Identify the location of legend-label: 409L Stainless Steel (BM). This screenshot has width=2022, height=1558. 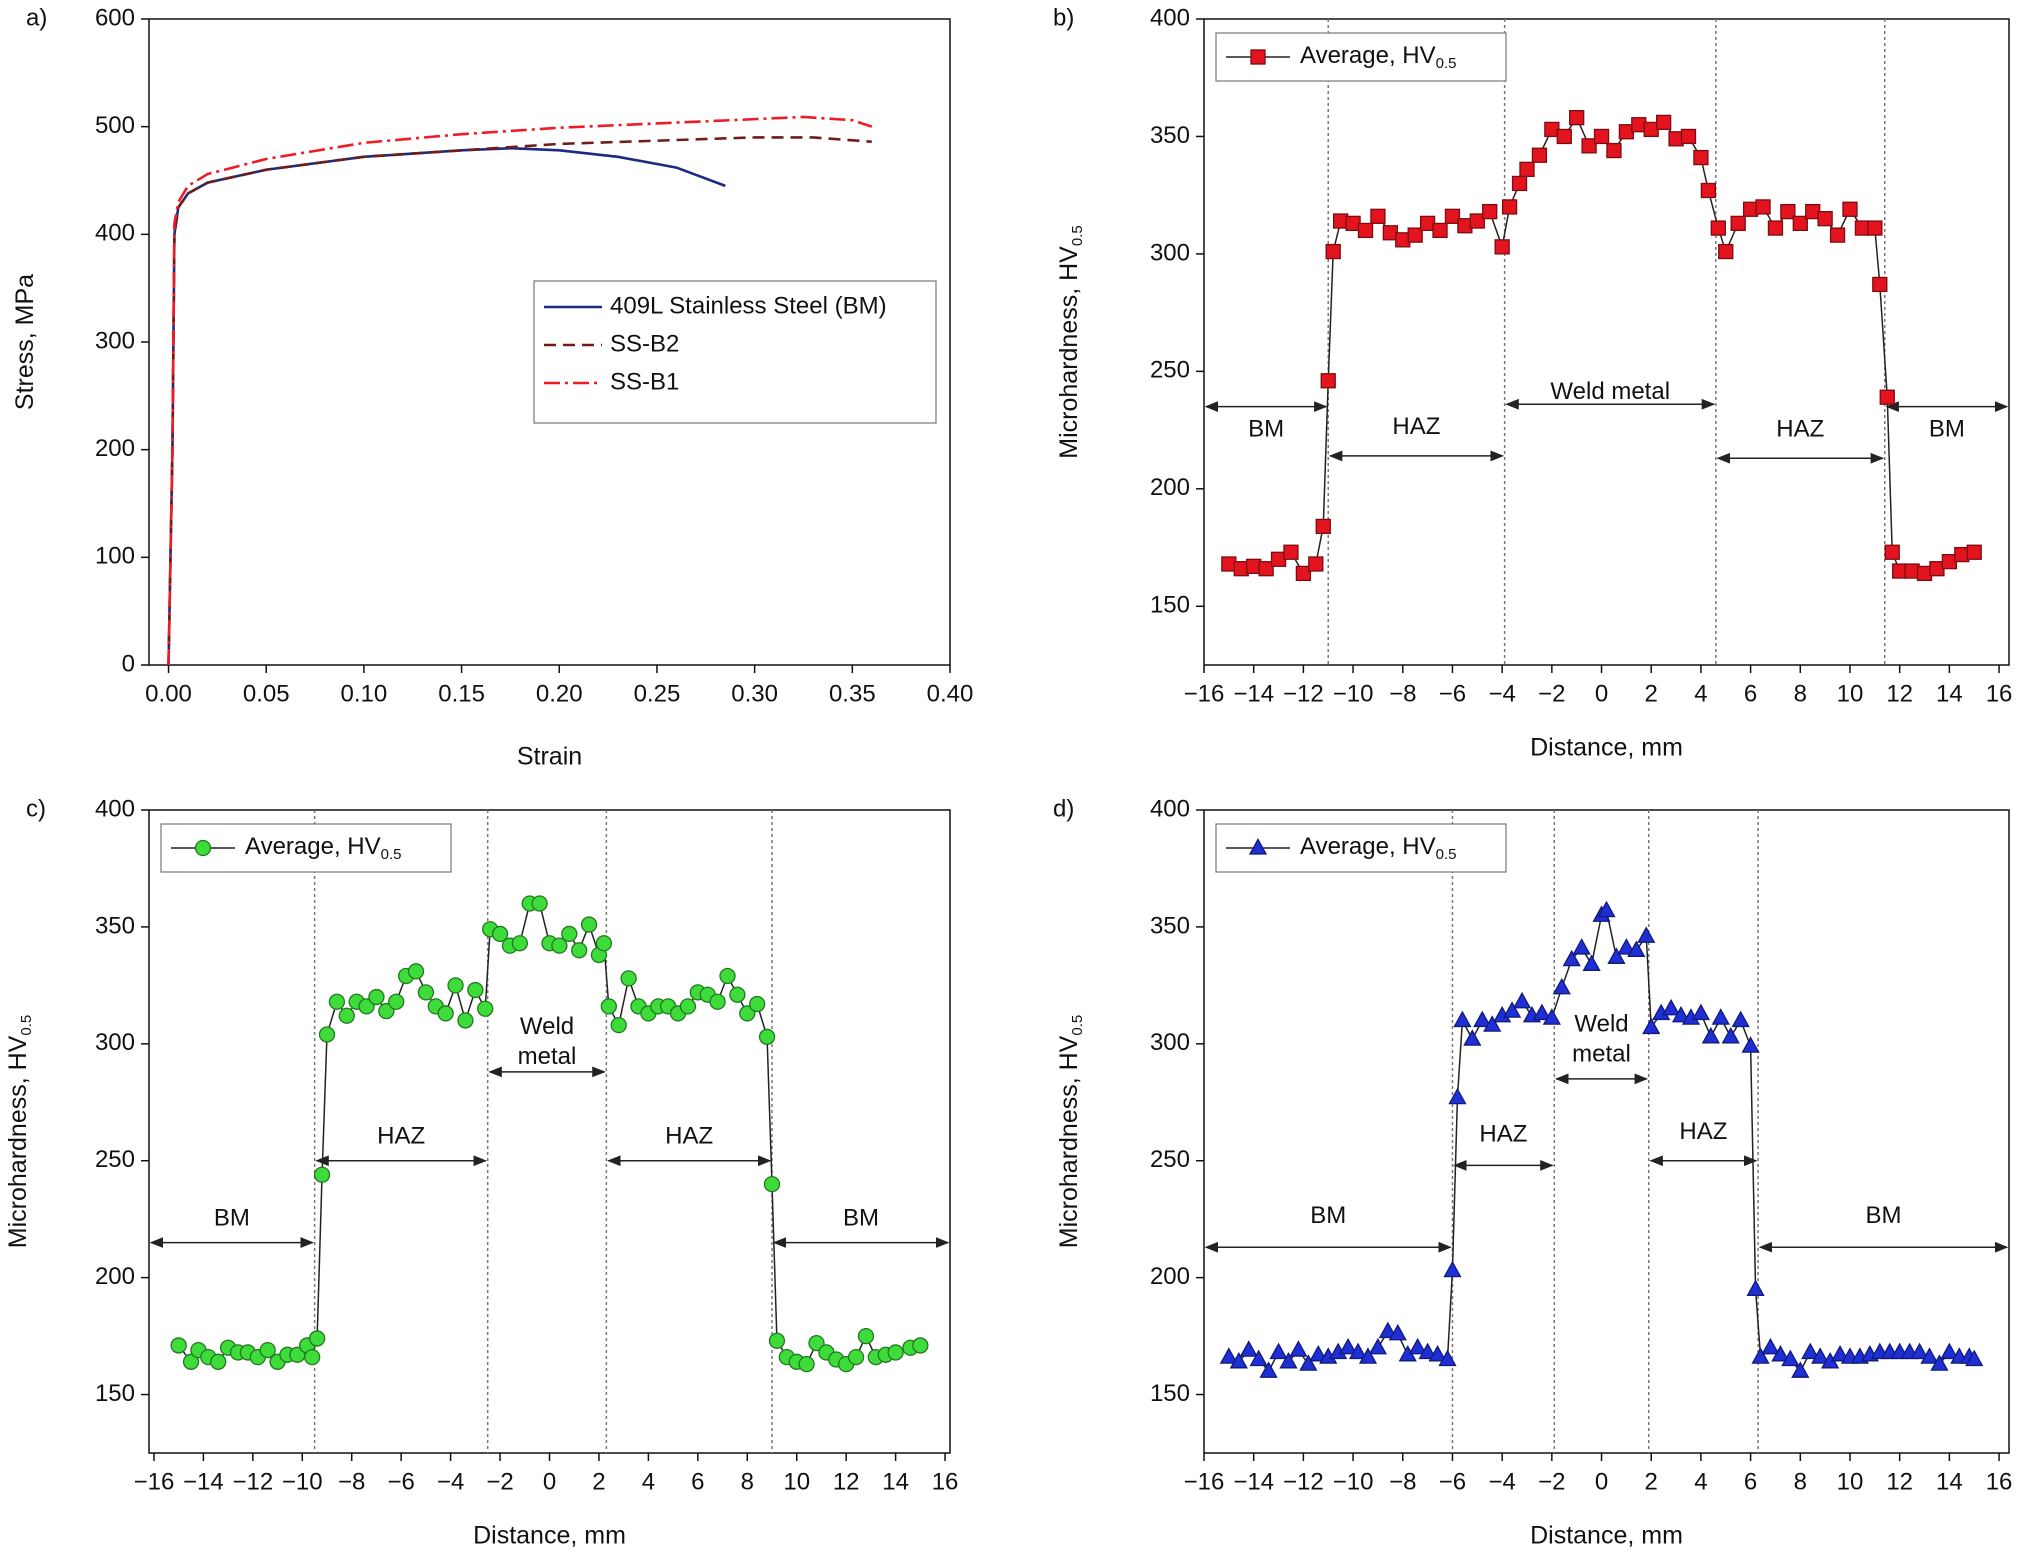
(748, 305).